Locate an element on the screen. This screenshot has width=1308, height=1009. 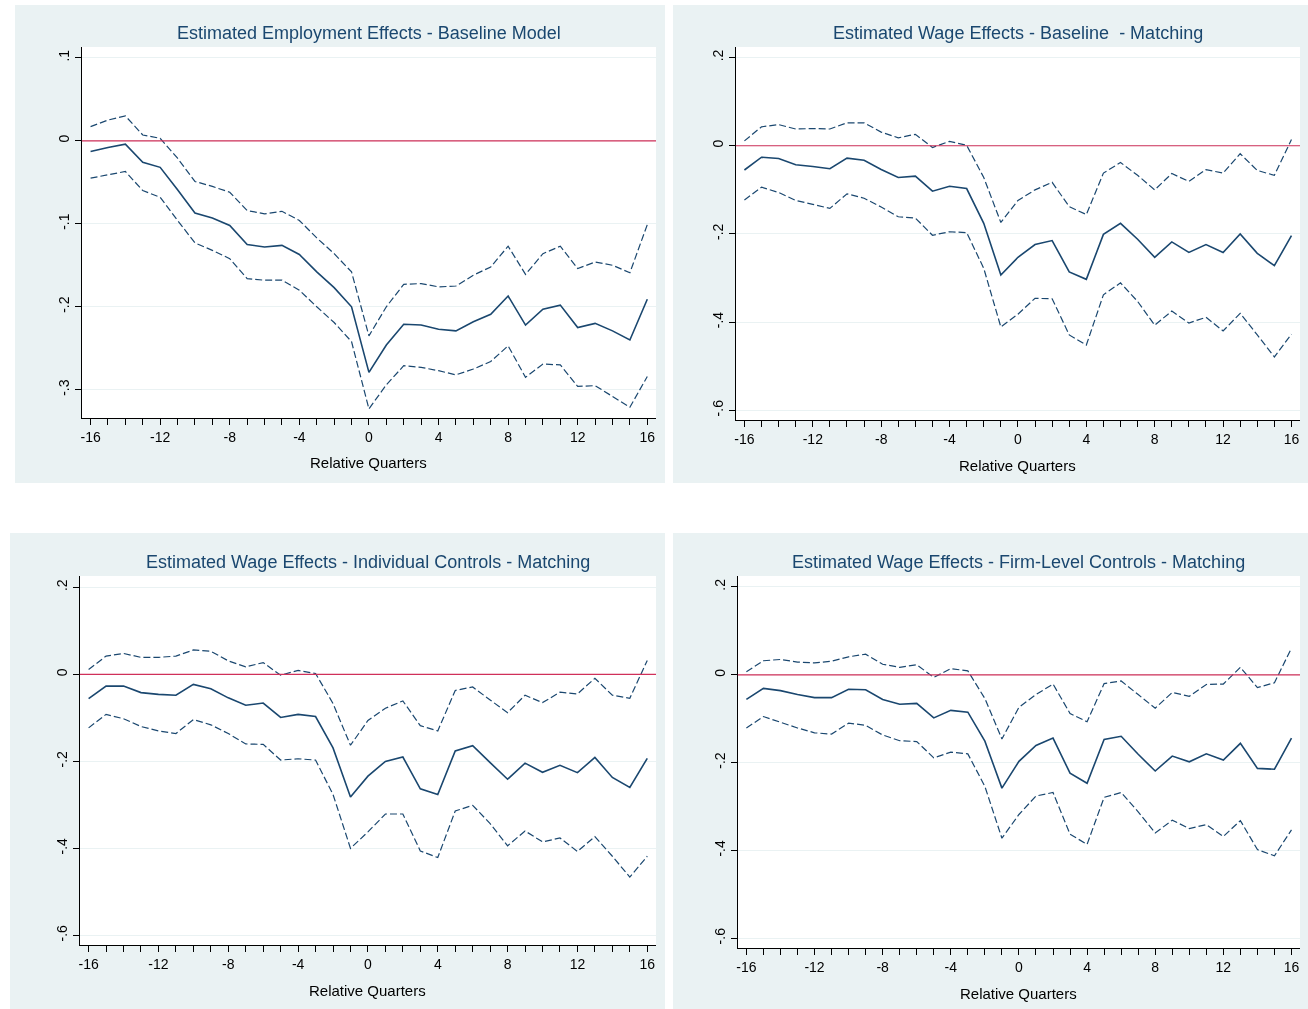
y-tick-label: -.3 is located at coordinates (64, 387).